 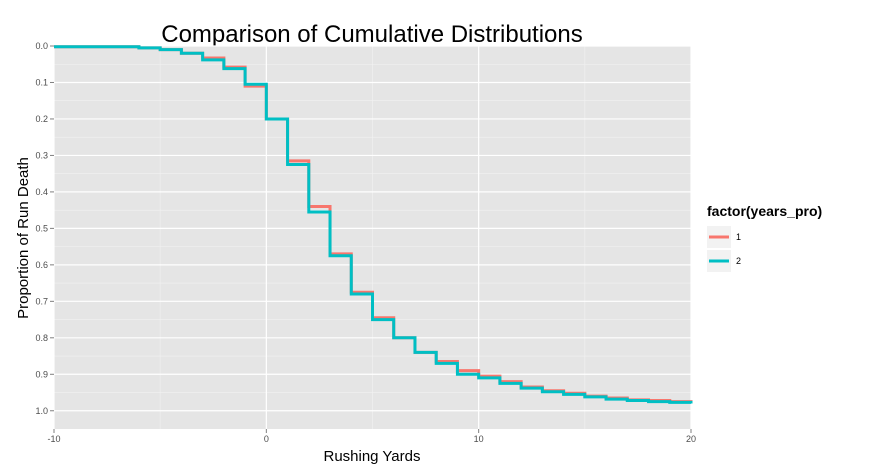 I want to click on y-tick-label: 0.2, so click(x=41, y=119).